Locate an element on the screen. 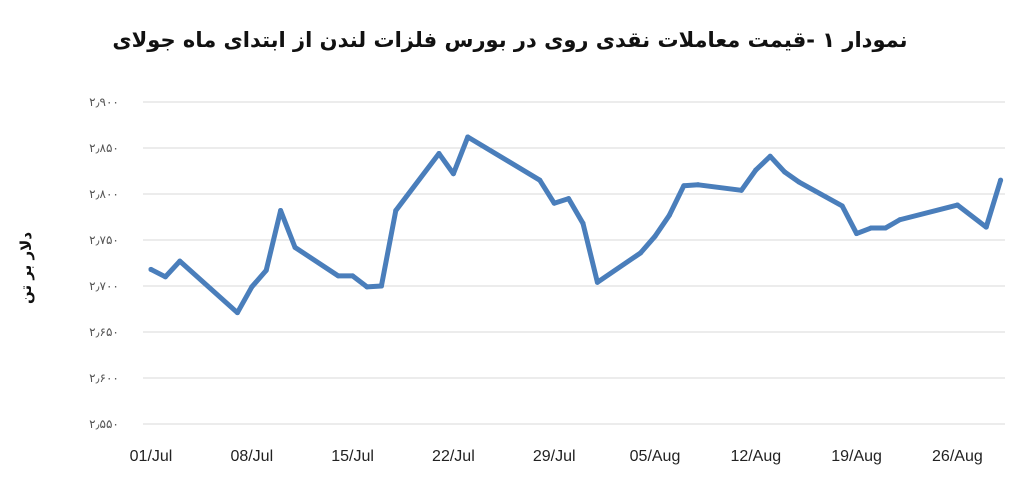 The height and width of the screenshot is (480, 1020). x-tick-label: 08/Jul is located at coordinates (251, 456).